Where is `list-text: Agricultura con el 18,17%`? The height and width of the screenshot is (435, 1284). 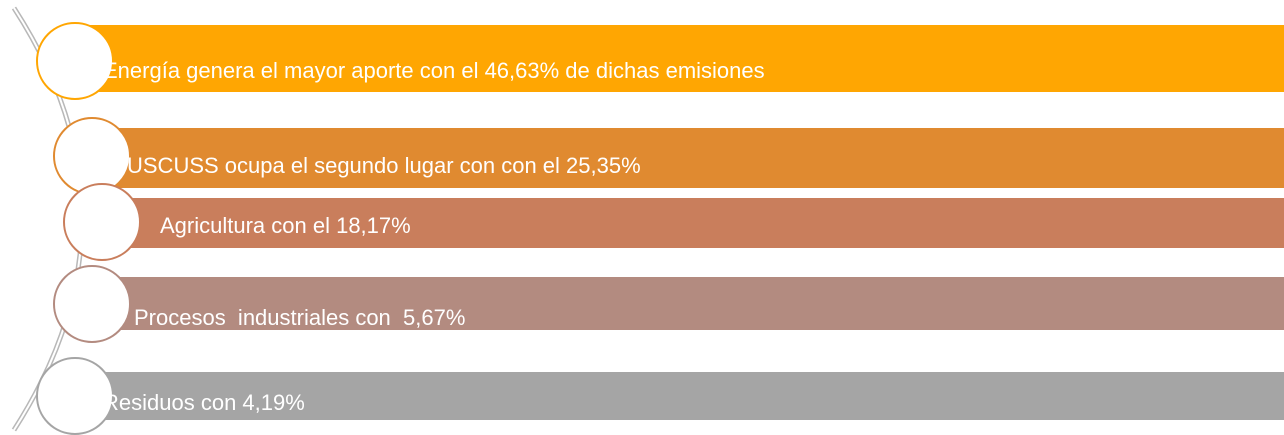 list-text: Agricultura con el 18,17% is located at coordinates (285, 225).